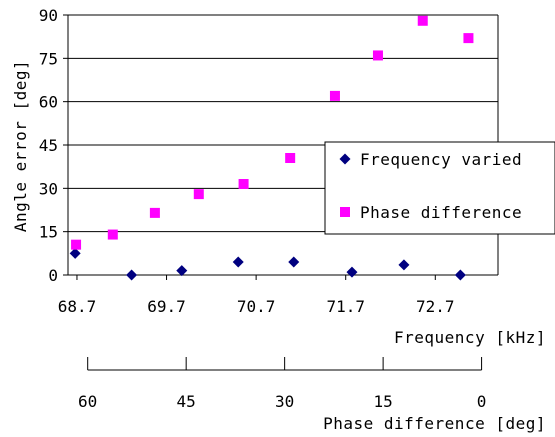 The image size is (555, 437). I want to click on y-tick-label: 0, so click(53, 275).